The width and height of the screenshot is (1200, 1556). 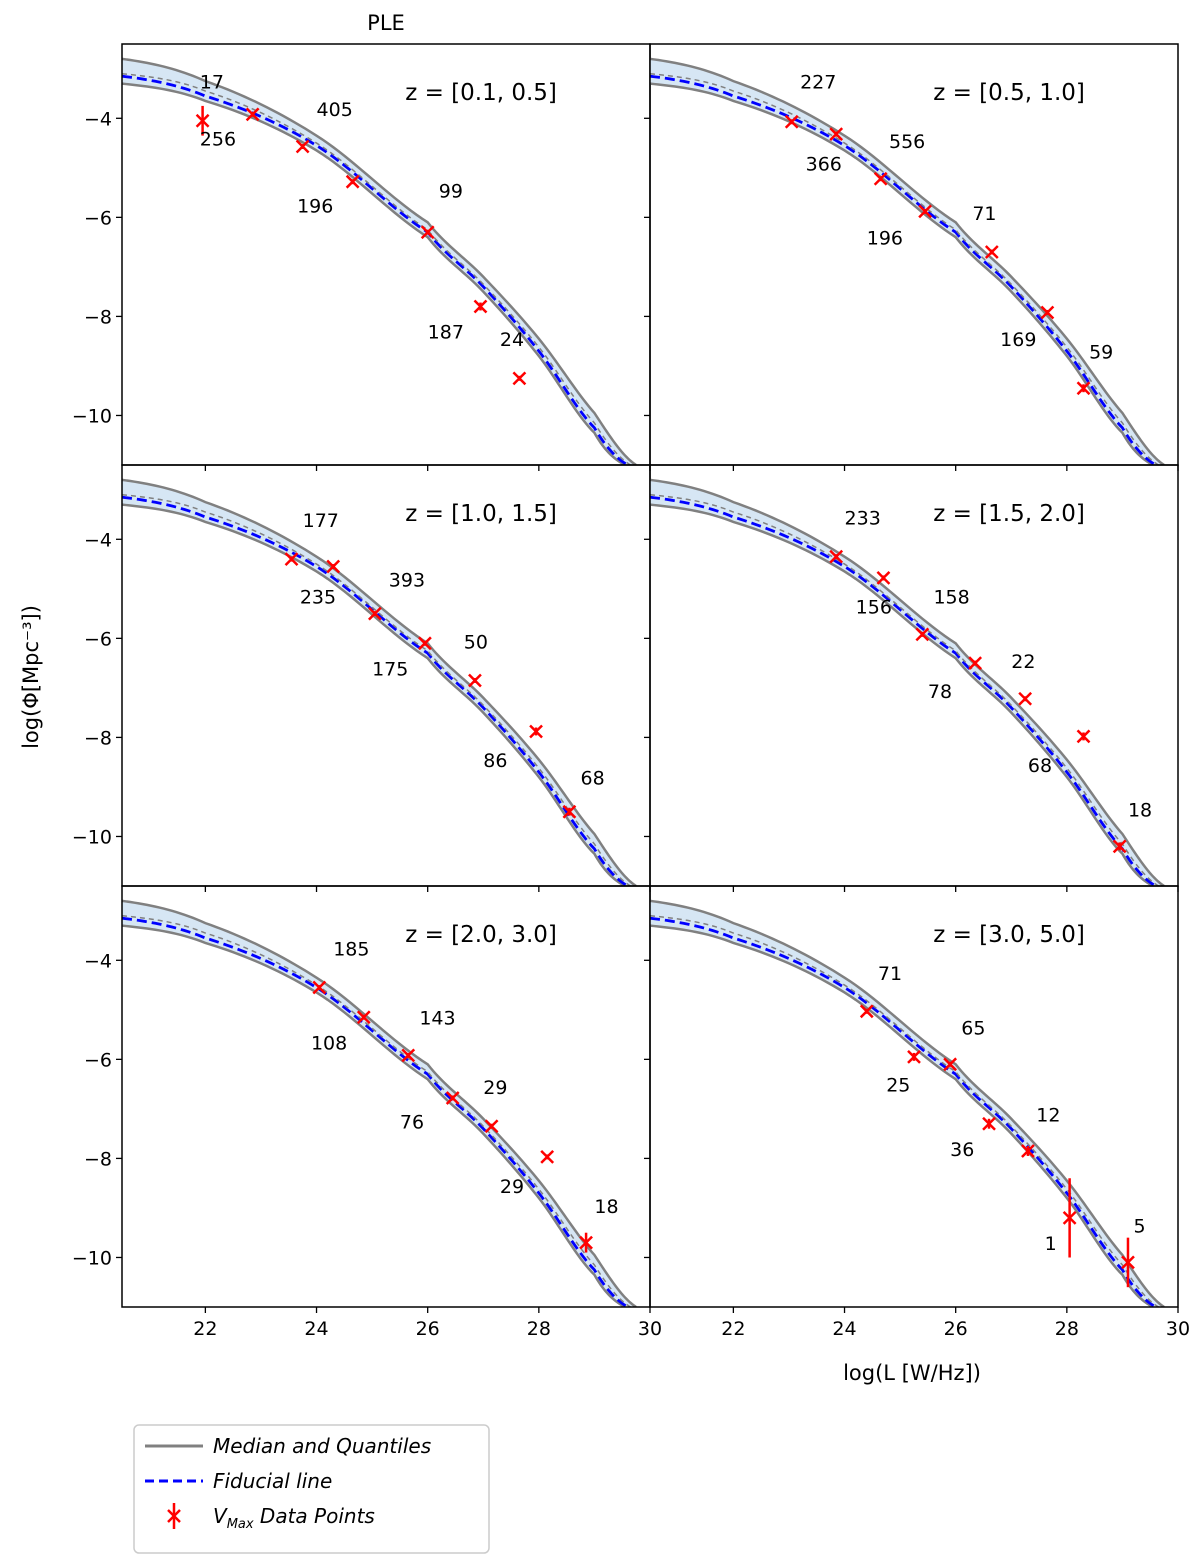 What do you see at coordinates (962, 1150) in the screenshot?
I see `count-label: 36` at bounding box center [962, 1150].